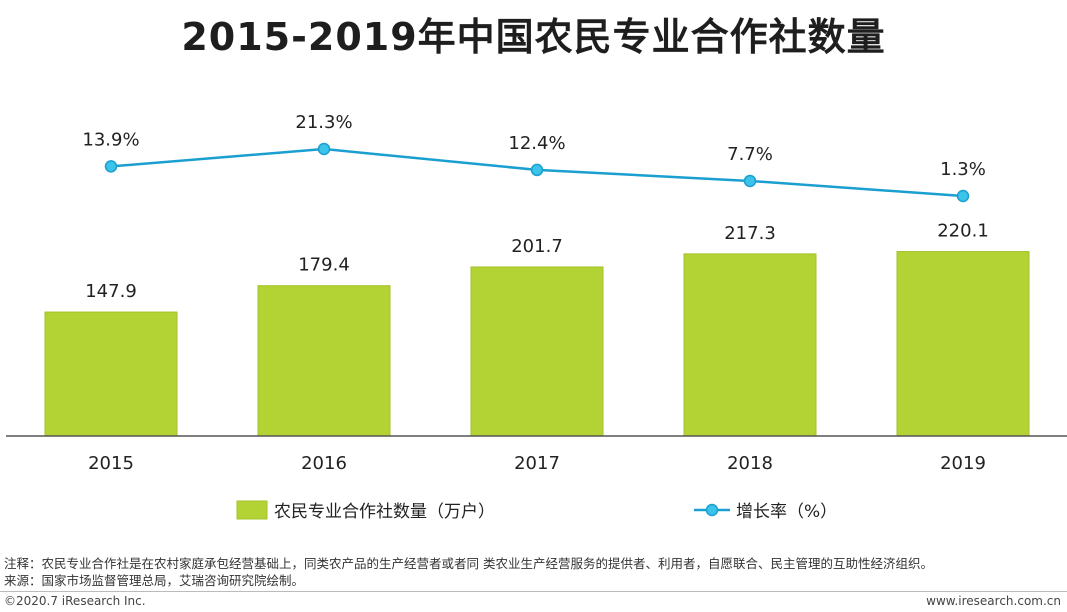 This screenshot has width=1067, height=612. What do you see at coordinates (154, 580) in the screenshot?
I see `source-note: 来源：国家市场监督管理总局，艾瑞咨询研究院绘制。` at bounding box center [154, 580].